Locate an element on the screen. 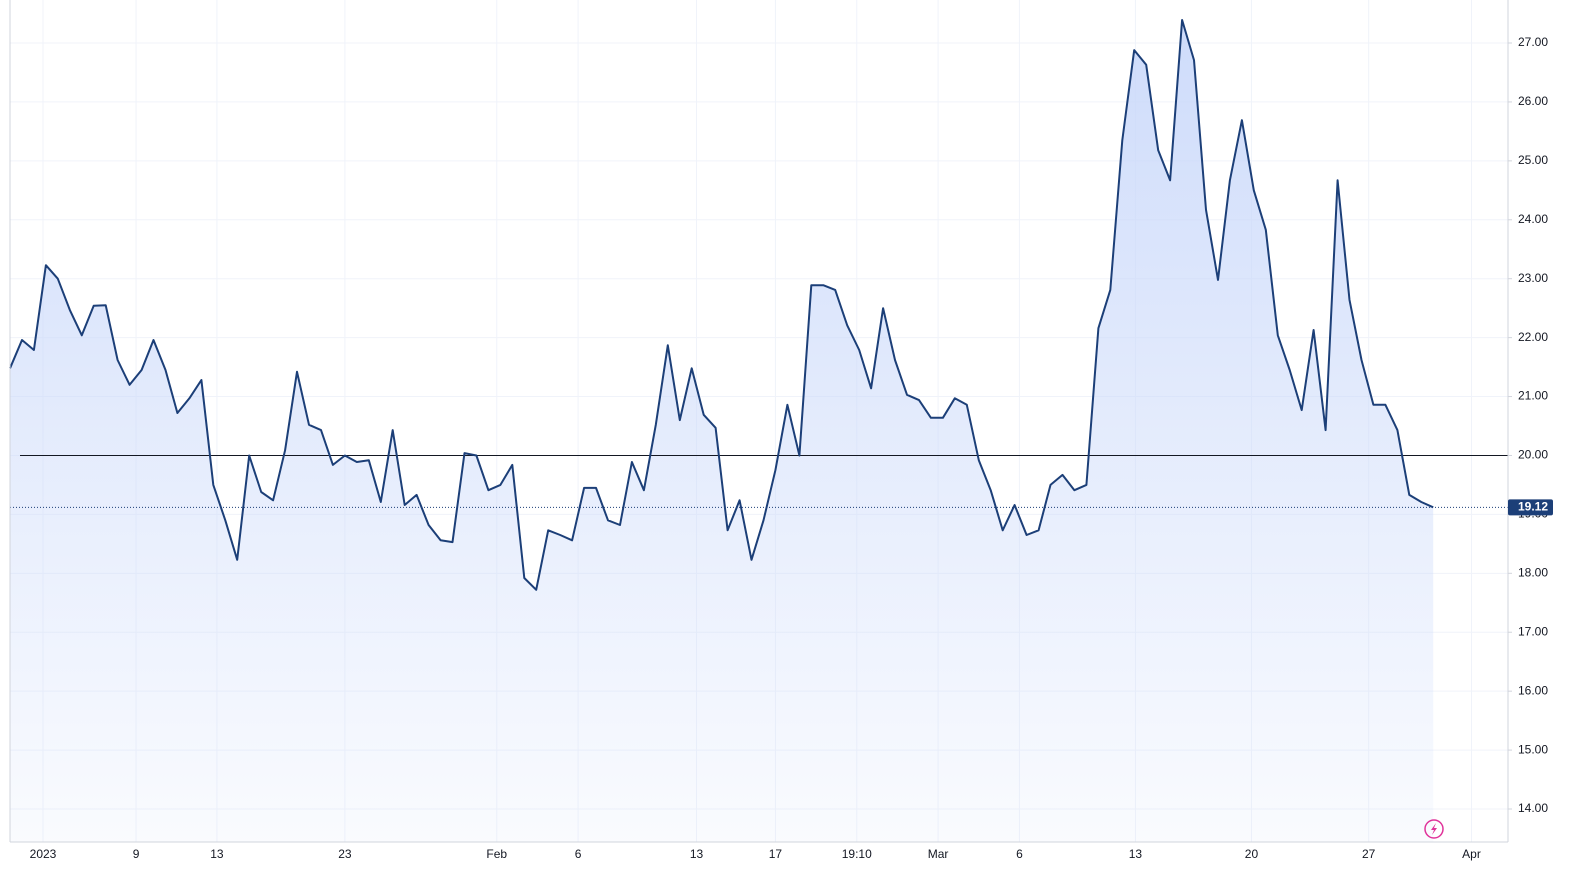 This screenshot has width=1592, height=882. y-tick-label: 15.00 is located at coordinates (1533, 749).